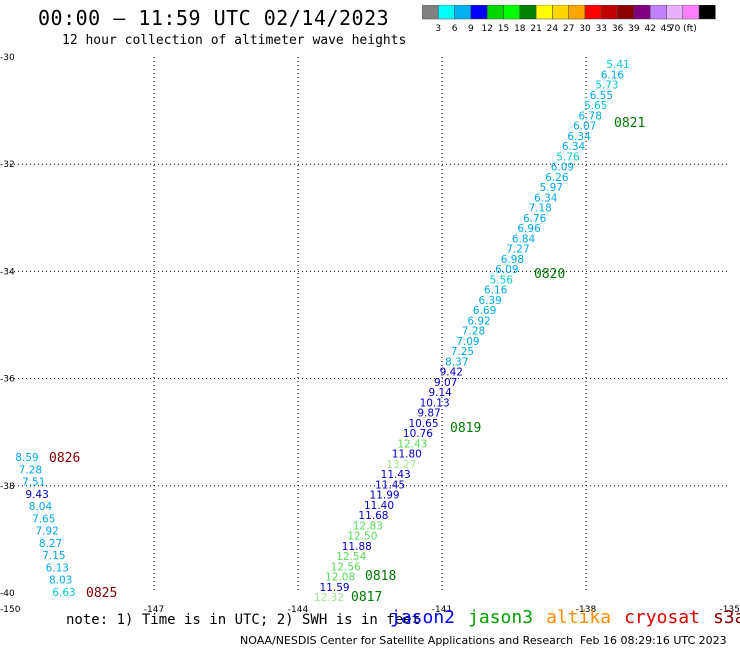 This screenshot has height=650, width=740. What do you see at coordinates (595, 106) in the screenshot?
I see `swh-value-label: 5.65` at bounding box center [595, 106].